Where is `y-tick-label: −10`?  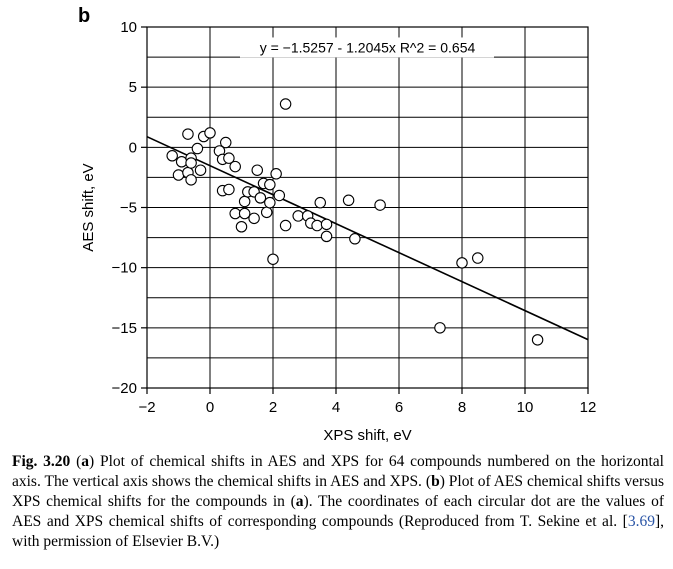 y-tick-label: −10 is located at coordinates (124, 268).